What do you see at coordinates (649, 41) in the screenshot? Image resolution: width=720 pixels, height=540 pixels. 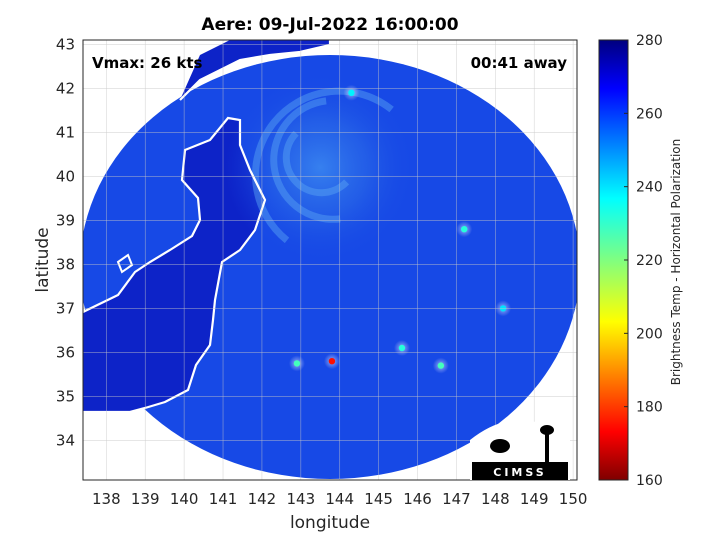 I see `colorbar-tick-label: 280` at bounding box center [649, 41].